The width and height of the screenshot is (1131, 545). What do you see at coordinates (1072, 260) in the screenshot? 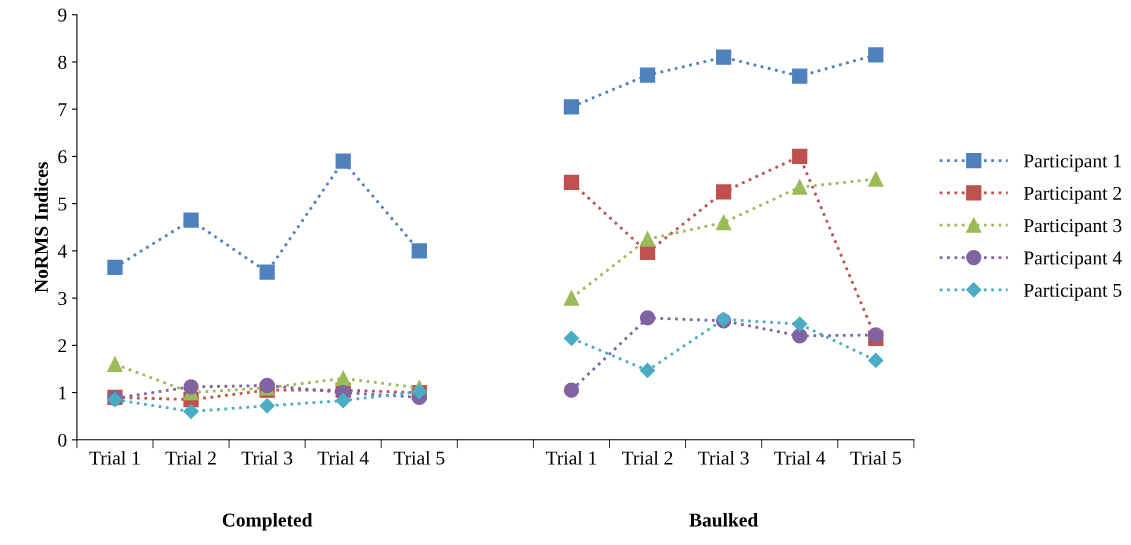
I see `legend-label: Participant 4` at bounding box center [1072, 260].